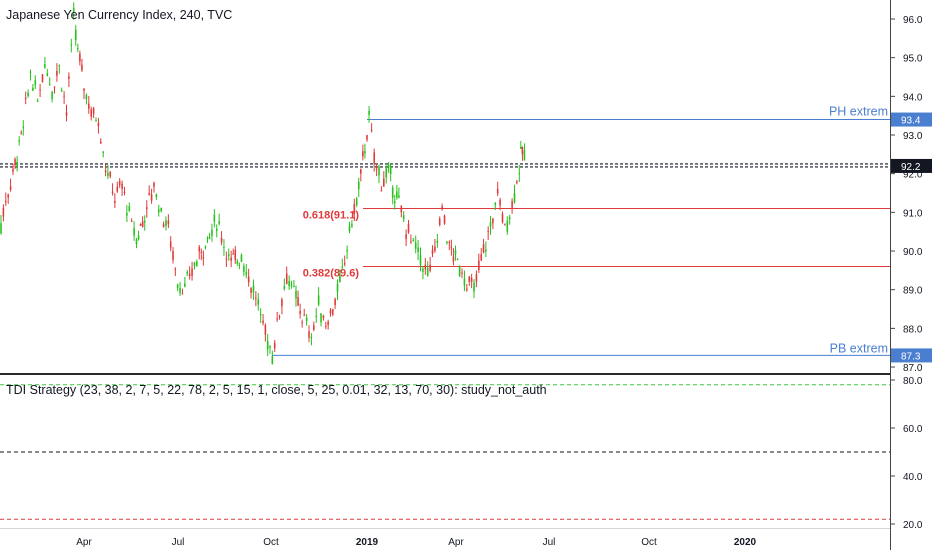 The height and width of the screenshot is (556, 932). I want to click on price-tick-label: 88.0, so click(913, 329).